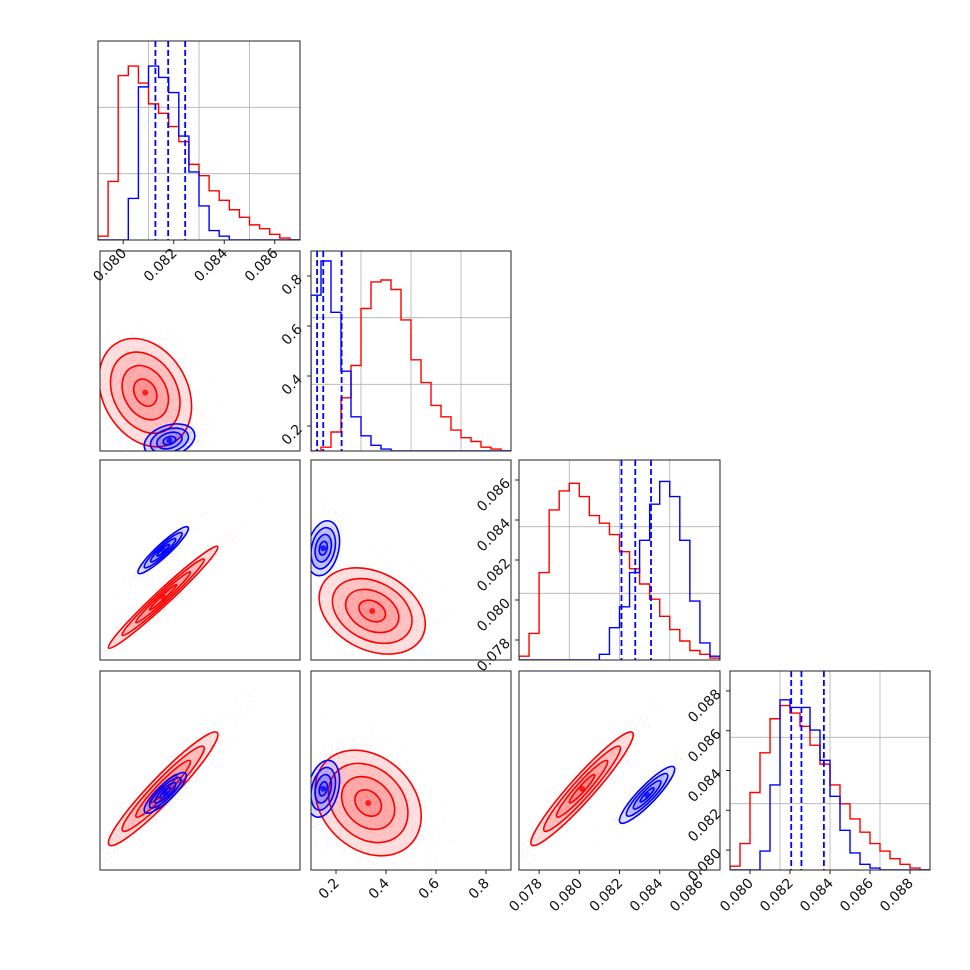 The width and height of the screenshot is (970, 970). I want to click on panel-r3c1, so click(200, 560).